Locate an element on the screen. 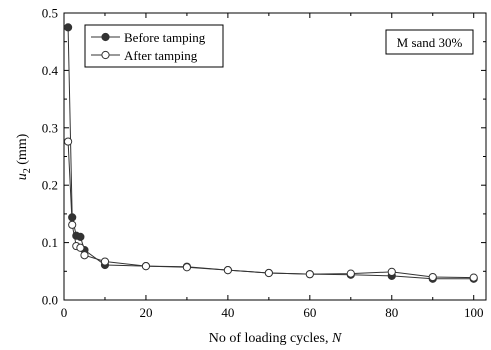  x-tick-label: 100 is located at coordinates (474, 312).